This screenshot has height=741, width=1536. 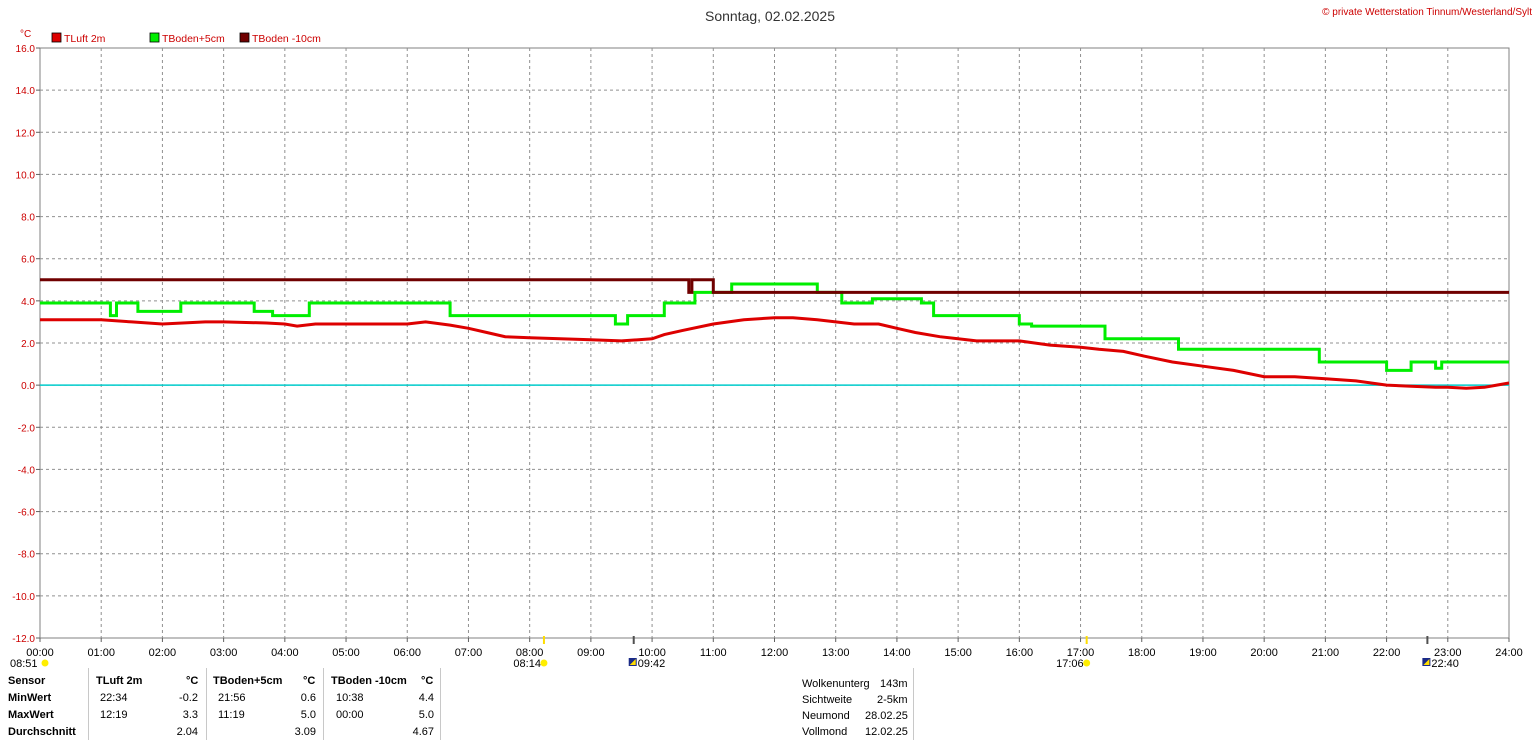 What do you see at coordinates (305, 732) in the screenshot?
I see `avg-tboden5-value: 3.09` at bounding box center [305, 732].